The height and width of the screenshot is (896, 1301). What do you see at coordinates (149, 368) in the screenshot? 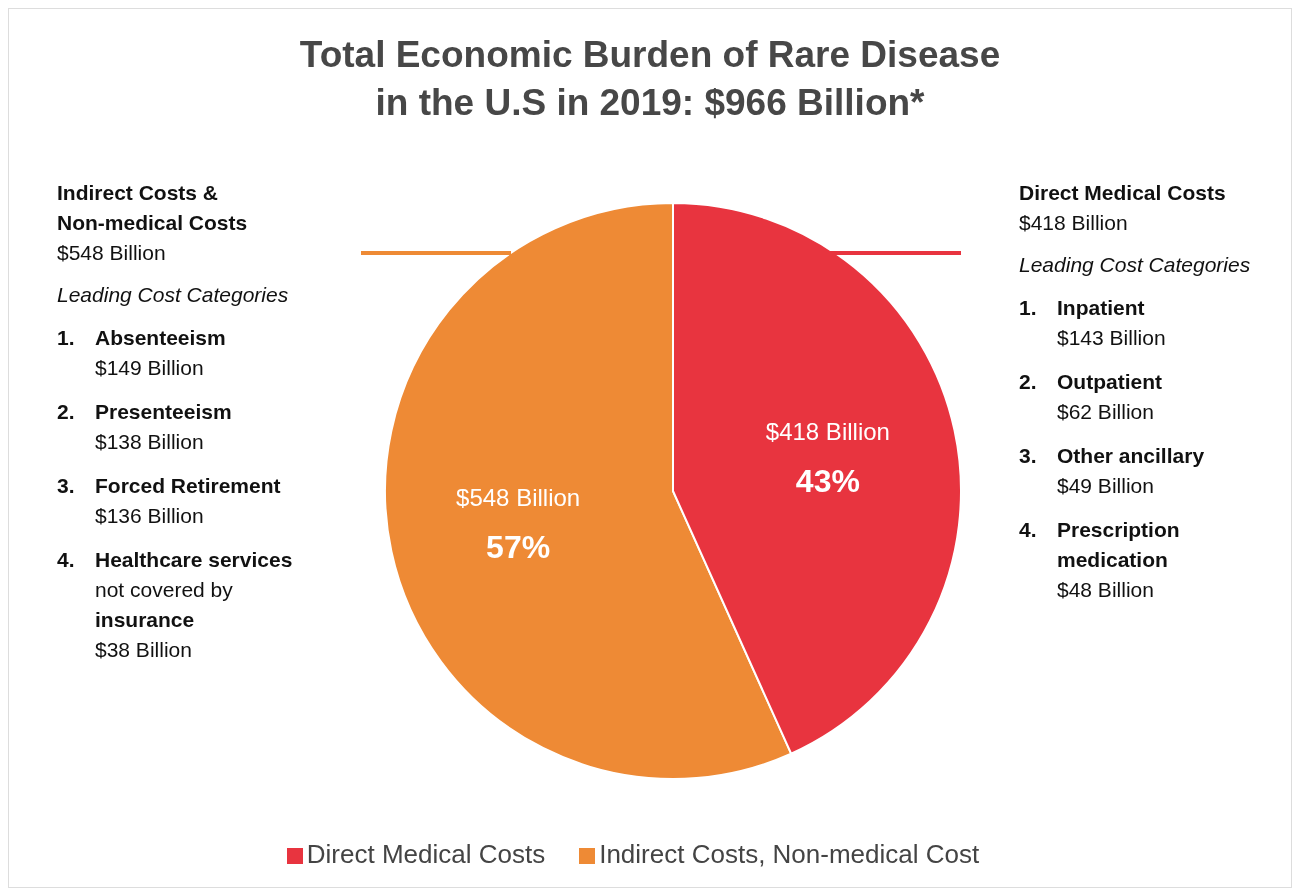
I see `text: $149 Billion` at bounding box center [149, 368].